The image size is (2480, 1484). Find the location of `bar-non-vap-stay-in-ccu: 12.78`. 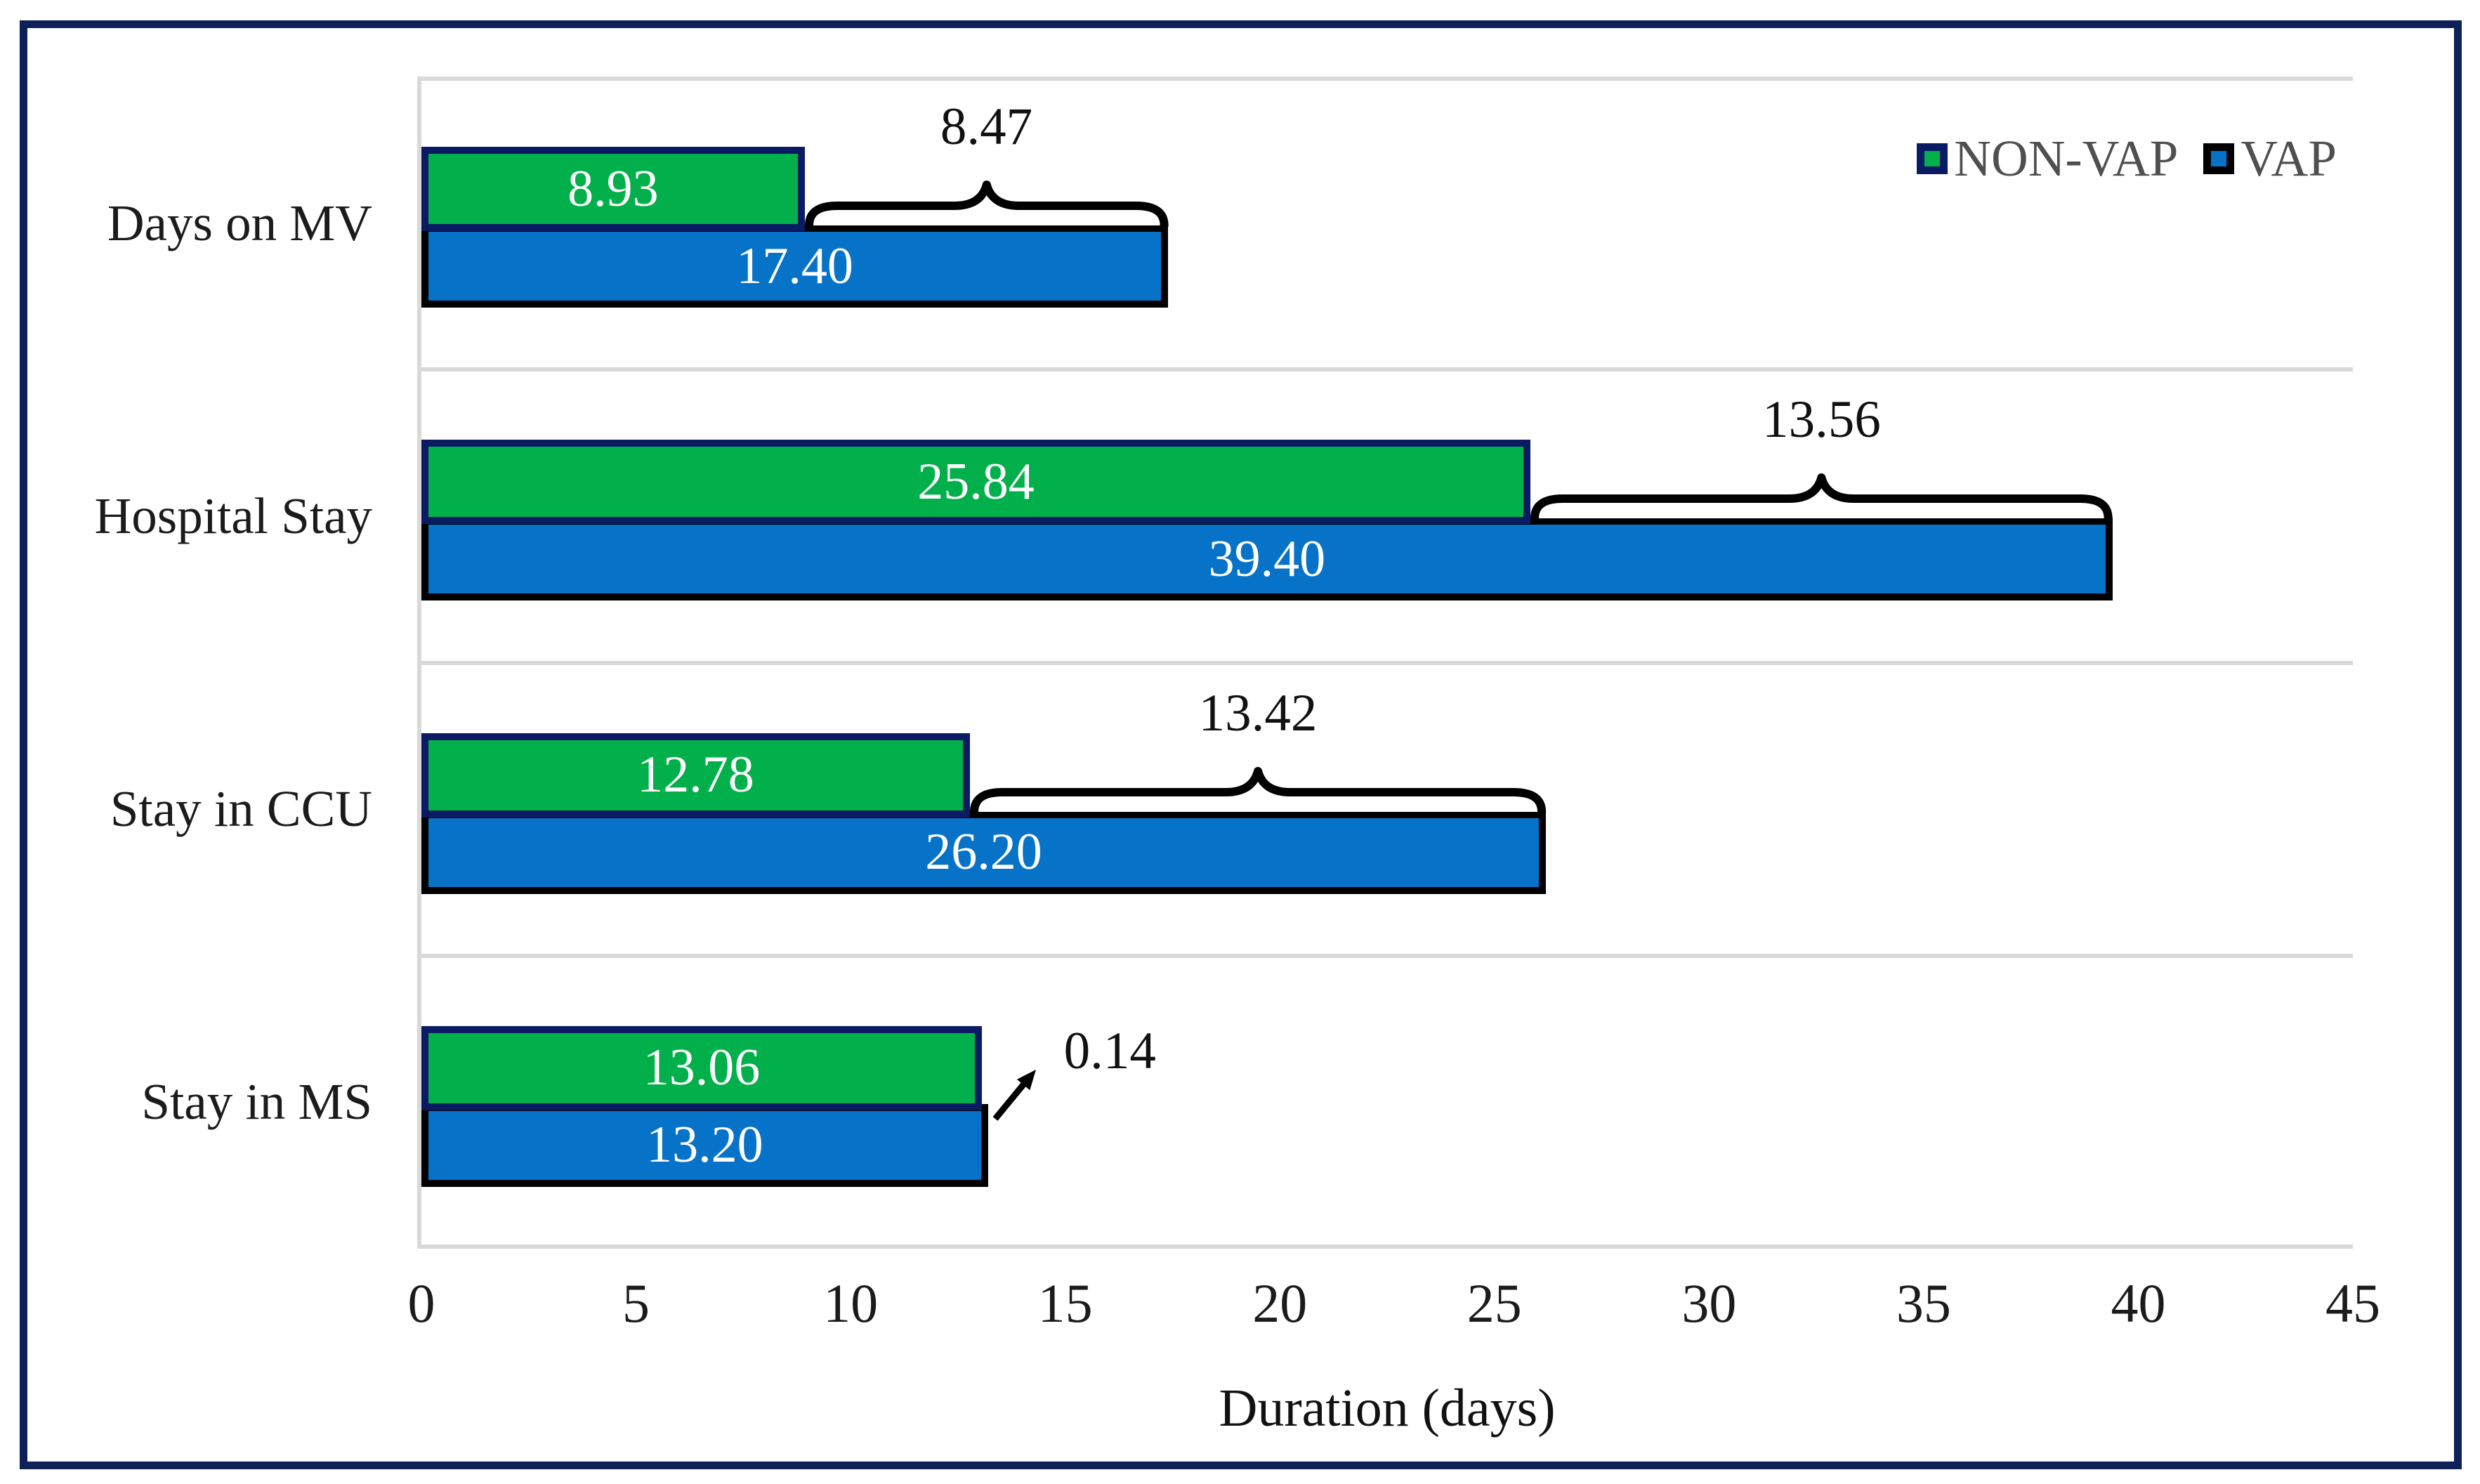

bar-non-vap-stay-in-ccu: 12.78 is located at coordinates (695, 775).